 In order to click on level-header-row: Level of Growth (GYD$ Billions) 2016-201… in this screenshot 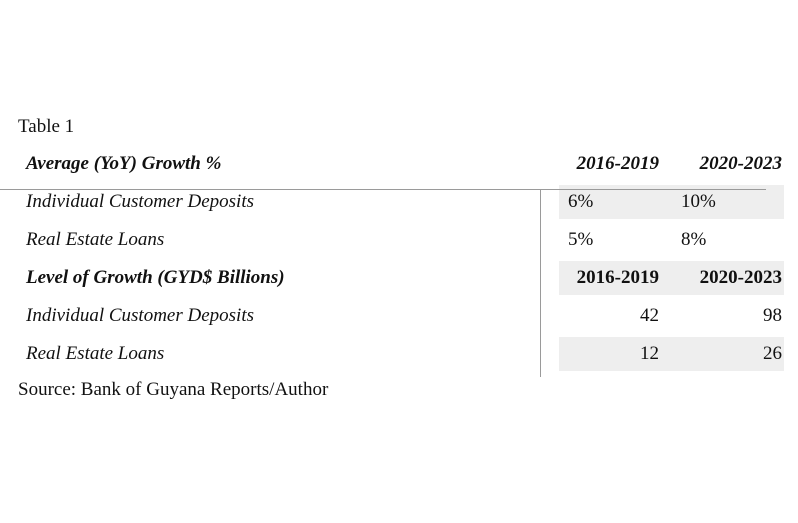, I will do `click(401, 278)`.